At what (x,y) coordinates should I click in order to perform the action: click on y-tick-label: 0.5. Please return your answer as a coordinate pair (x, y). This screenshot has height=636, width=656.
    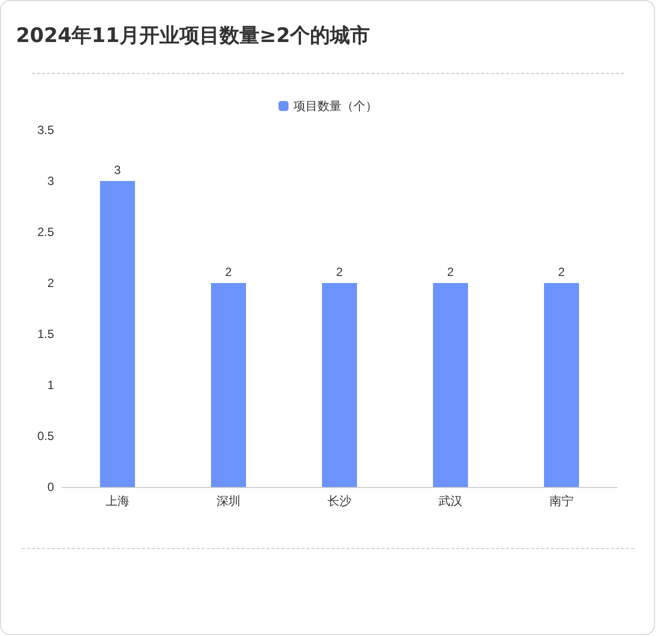
    Looking at the image, I should click on (45, 436).